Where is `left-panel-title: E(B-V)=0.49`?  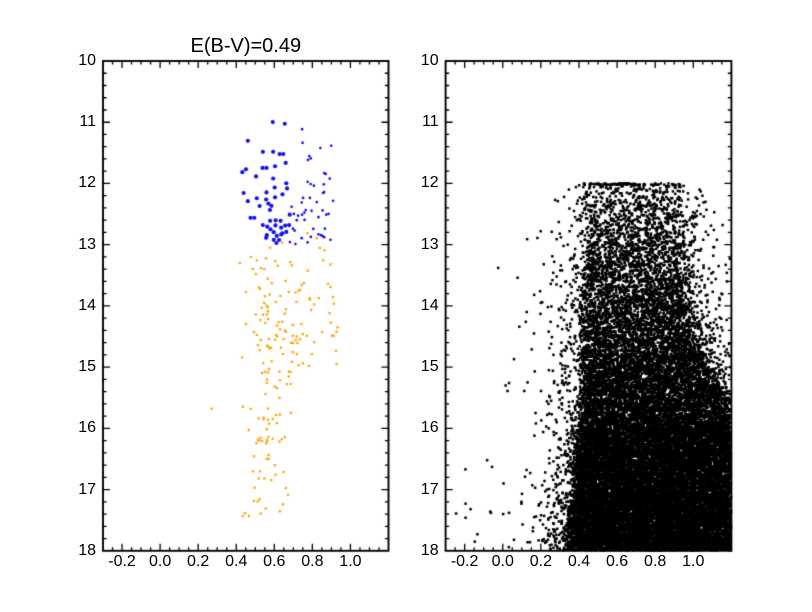
left-panel-title: E(B-V)=0.49 is located at coordinates (246, 45).